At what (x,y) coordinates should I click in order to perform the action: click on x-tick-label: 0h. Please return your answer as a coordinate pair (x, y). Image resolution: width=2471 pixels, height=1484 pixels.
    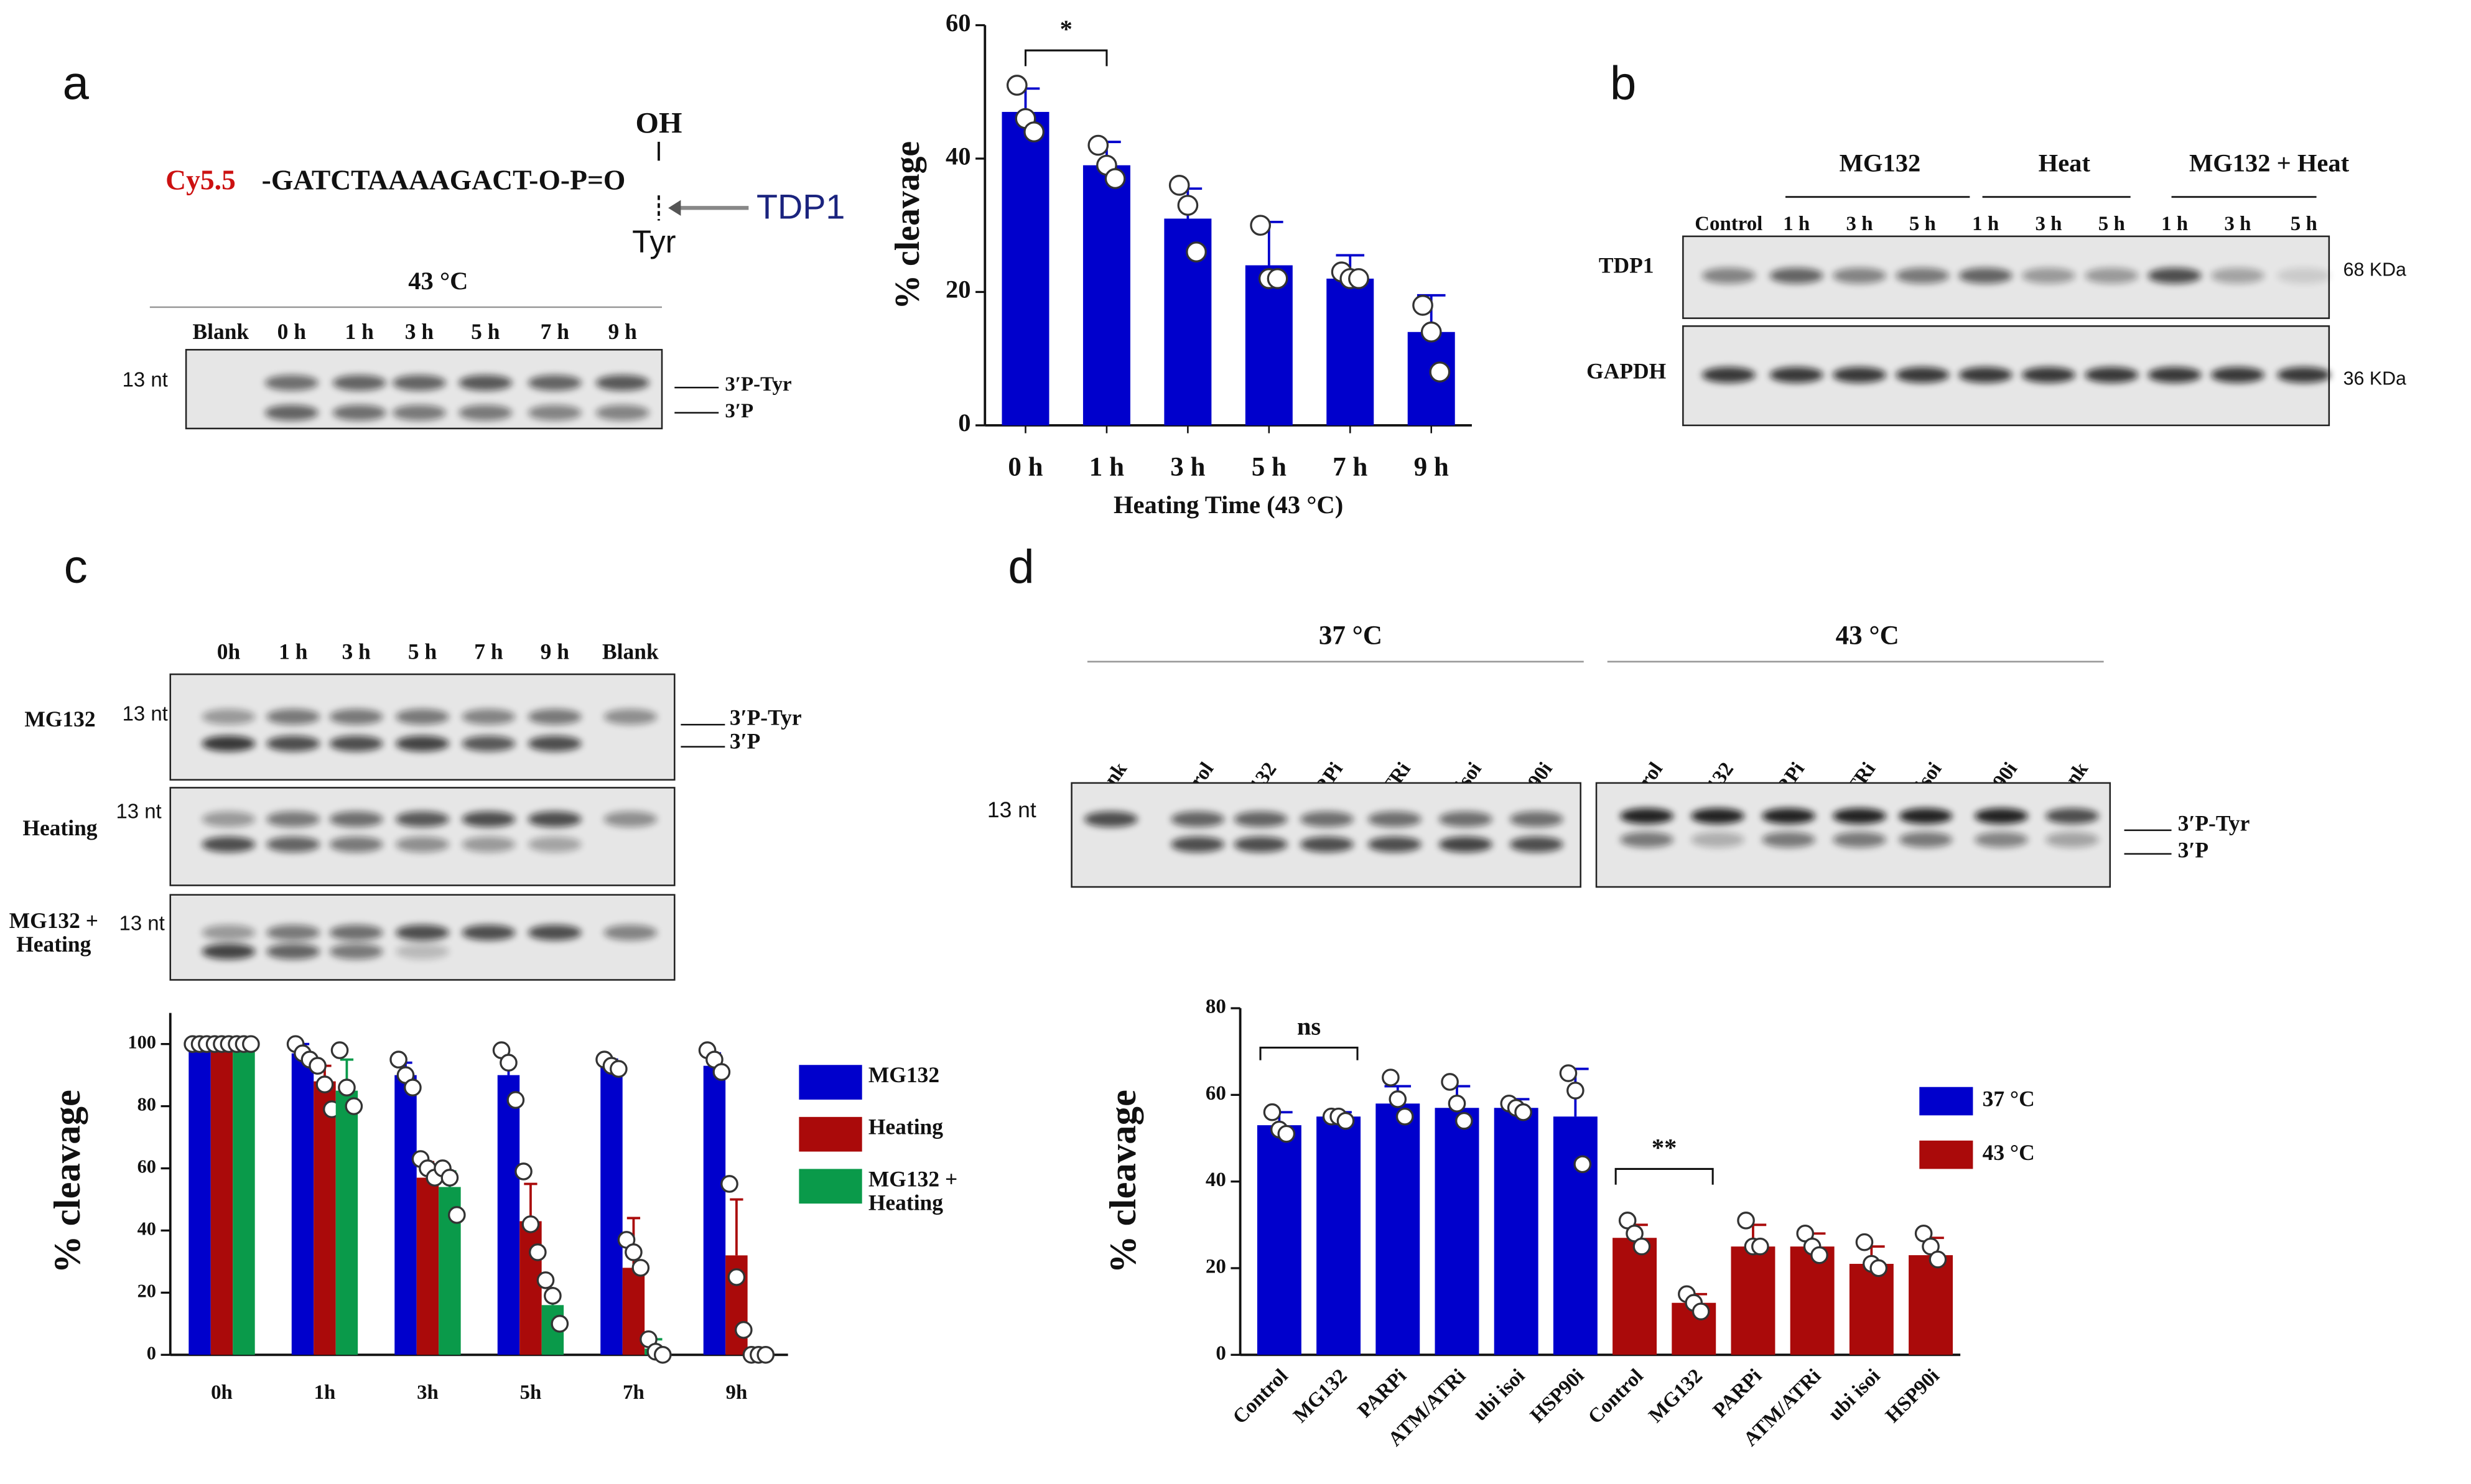
    Looking at the image, I should click on (222, 1393).